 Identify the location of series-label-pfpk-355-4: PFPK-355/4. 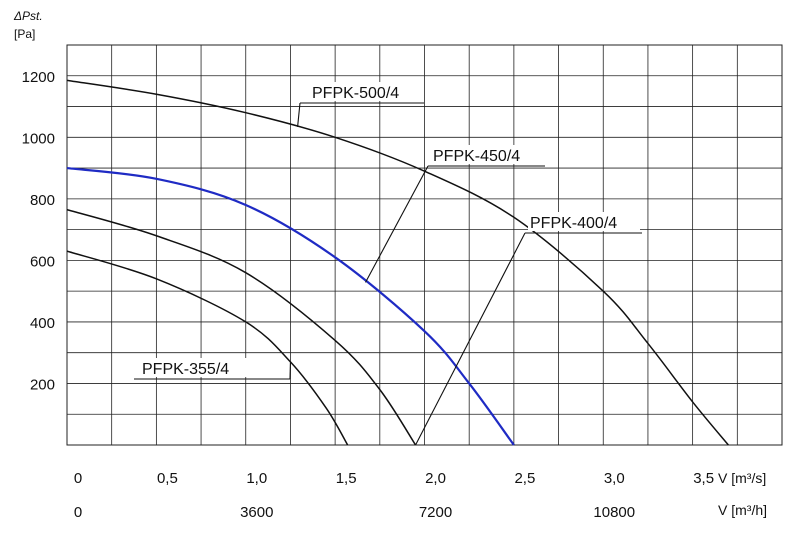
(185, 369).